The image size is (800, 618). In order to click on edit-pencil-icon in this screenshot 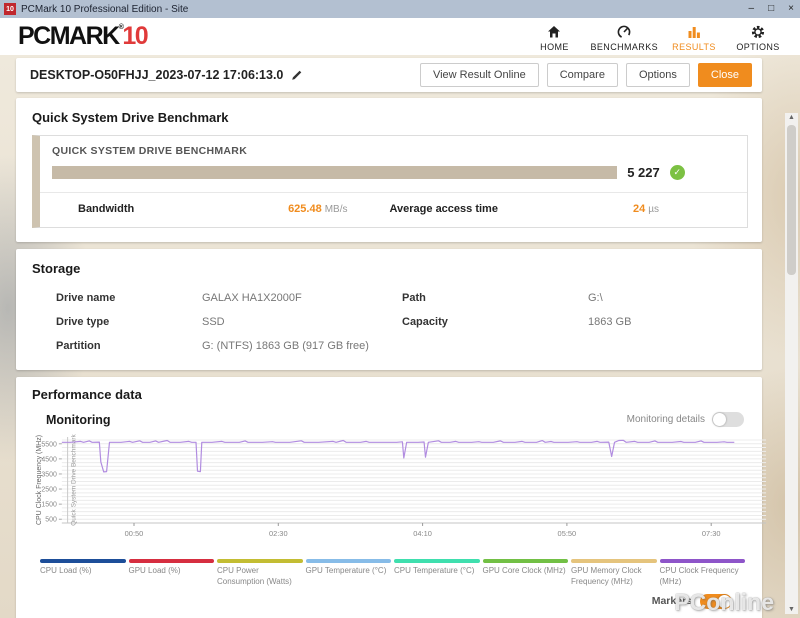, I will do `click(297, 75)`.